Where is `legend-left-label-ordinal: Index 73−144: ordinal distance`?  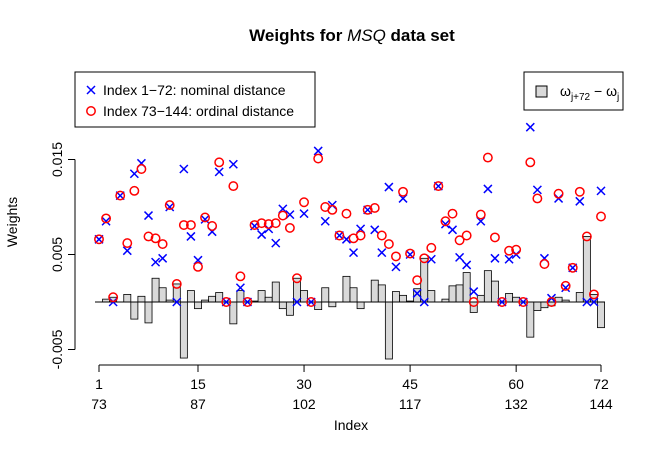 legend-left-label-ordinal: Index 73−144: ordinal distance is located at coordinates (198, 111).